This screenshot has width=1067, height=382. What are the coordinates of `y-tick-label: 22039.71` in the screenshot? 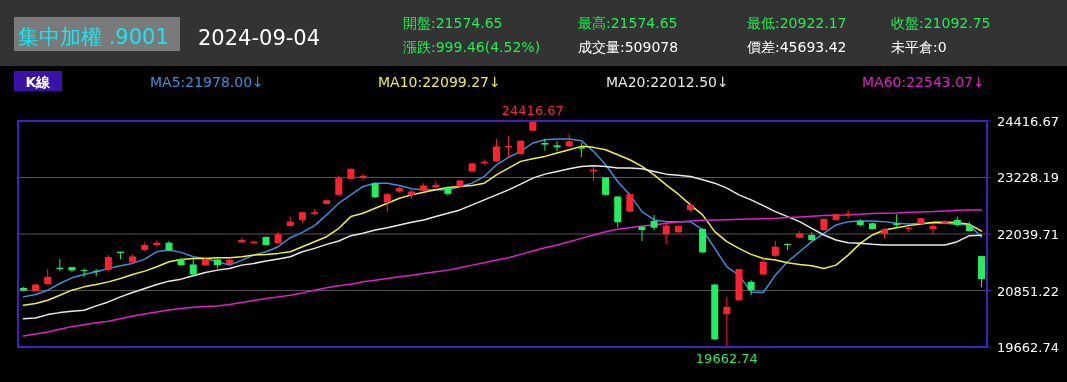 It's located at (1028, 234).